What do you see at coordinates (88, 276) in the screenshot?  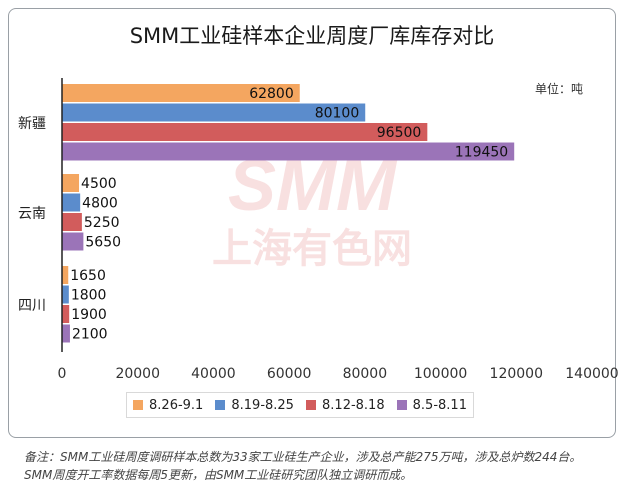 I see `data-label: 1650` at bounding box center [88, 276].